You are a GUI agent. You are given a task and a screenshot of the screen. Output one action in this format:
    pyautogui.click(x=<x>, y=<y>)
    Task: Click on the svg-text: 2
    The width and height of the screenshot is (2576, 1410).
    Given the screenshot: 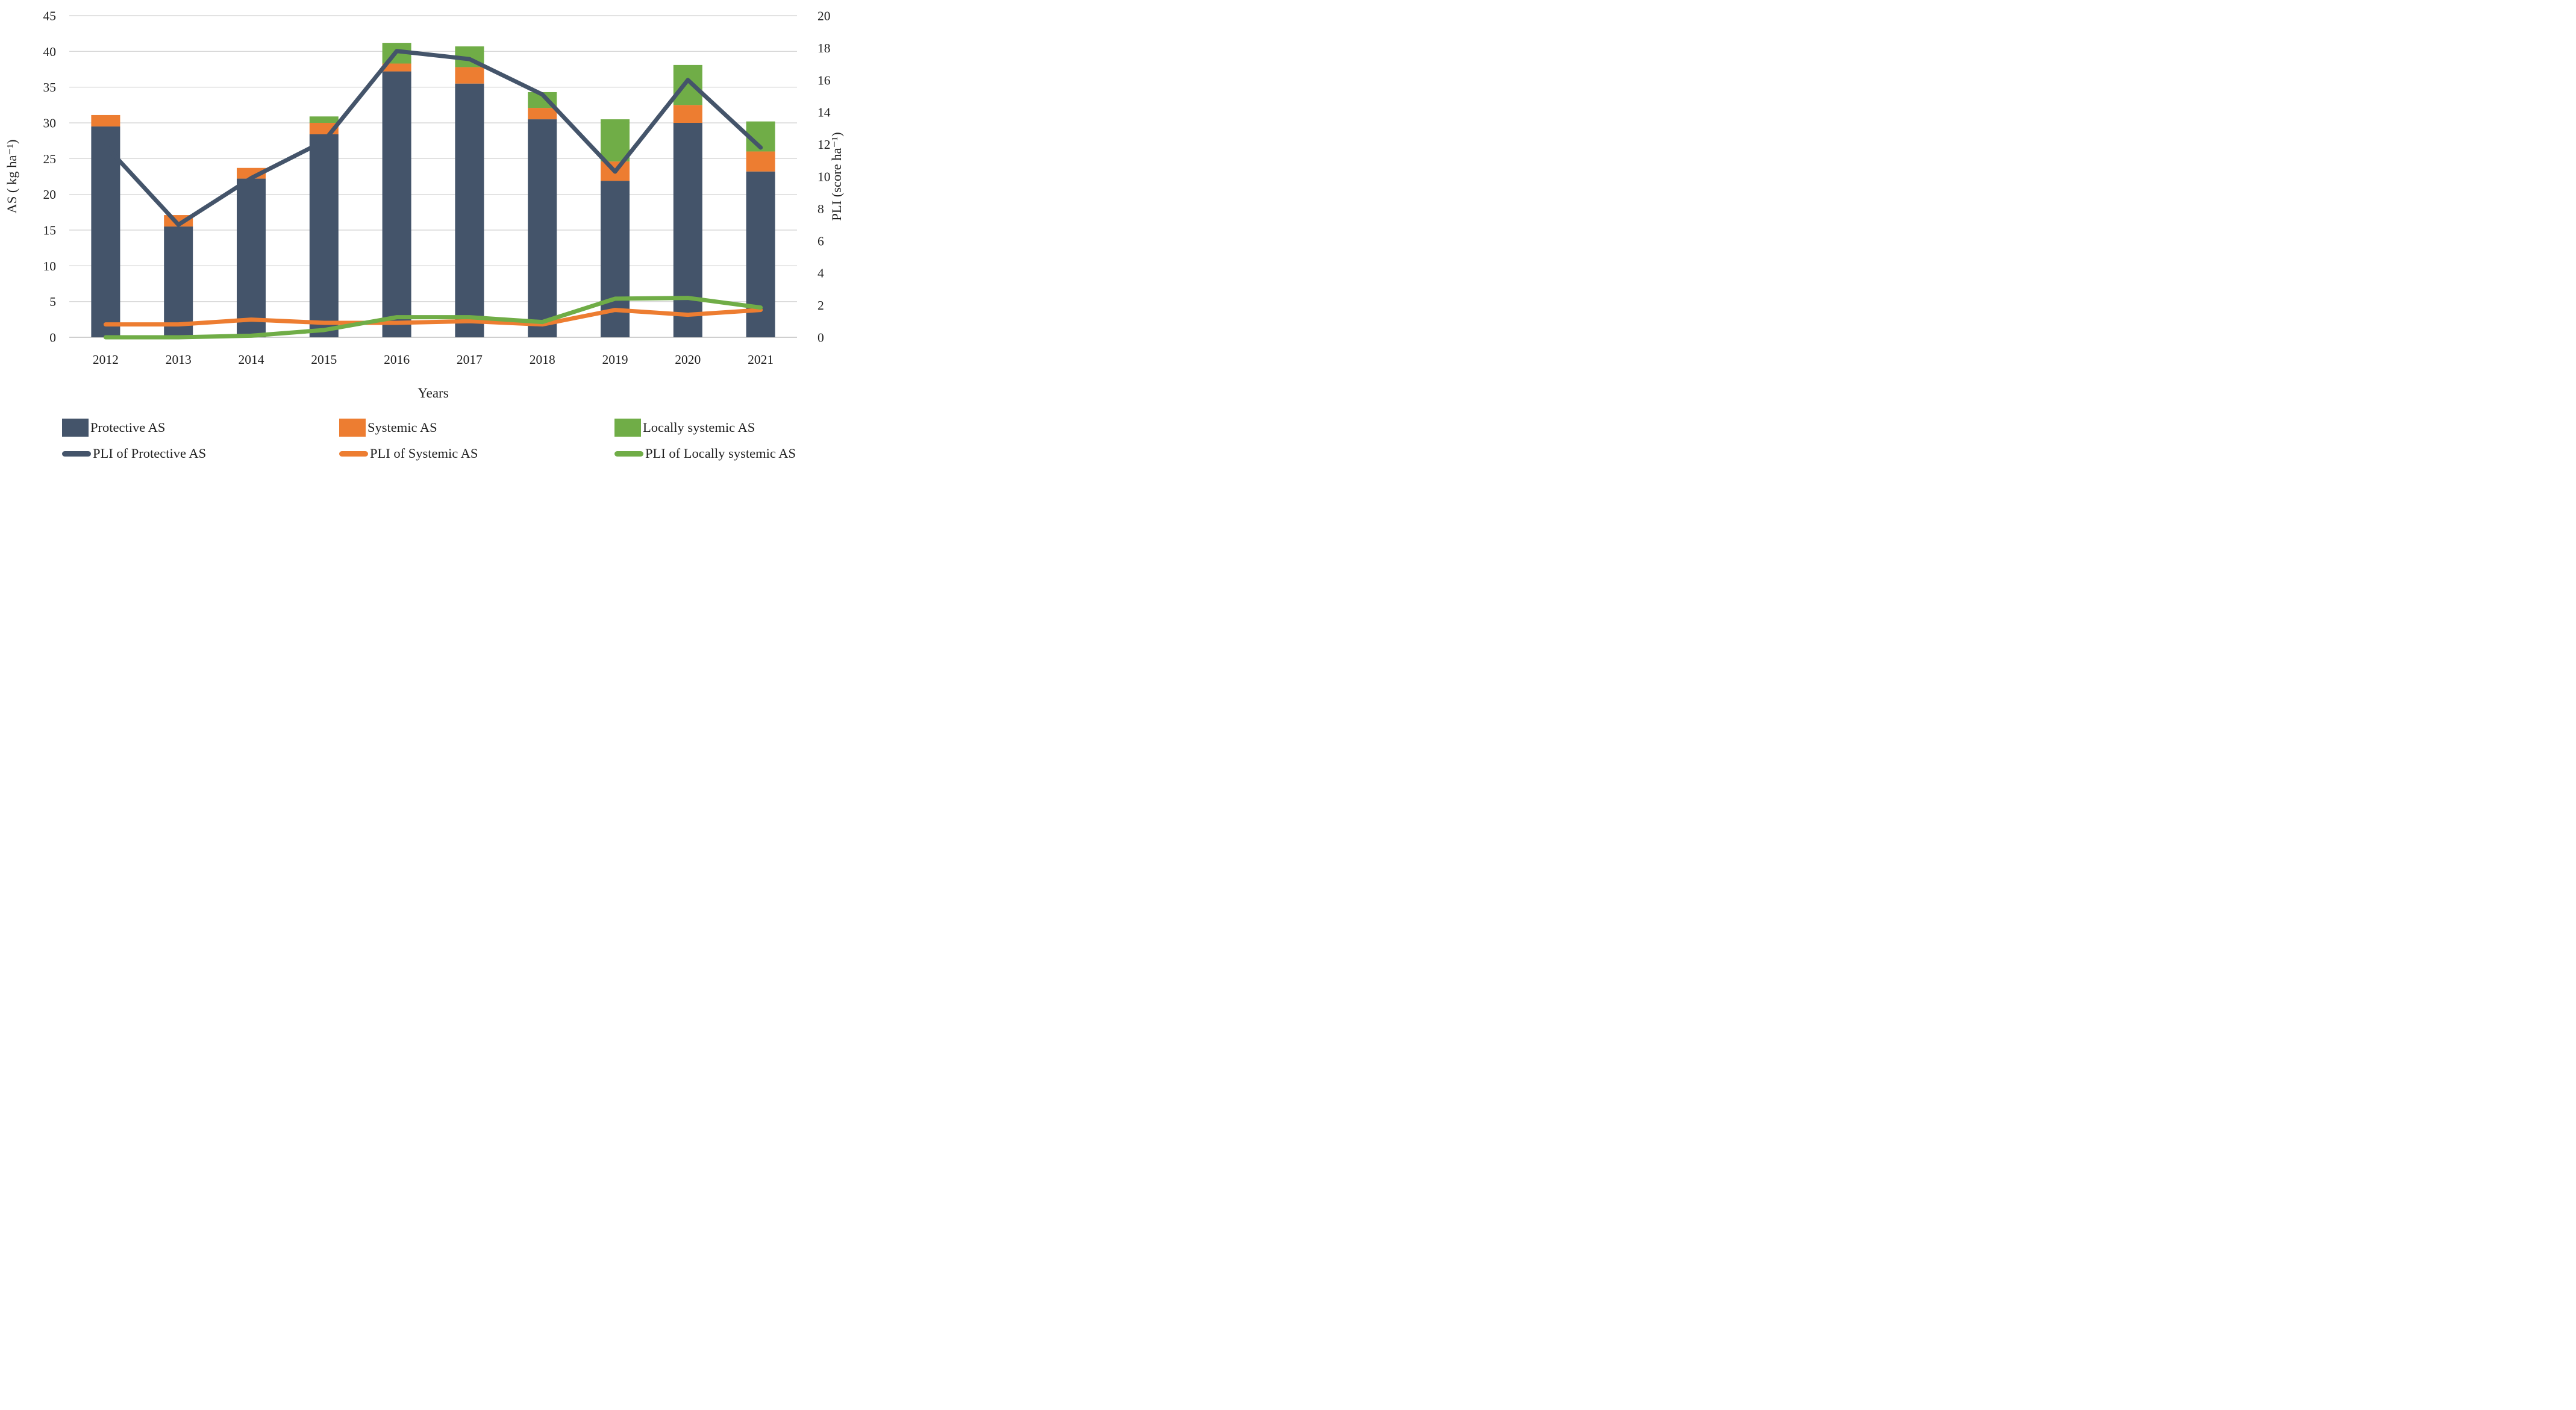 What is the action you would take?
    pyautogui.click(x=821, y=305)
    